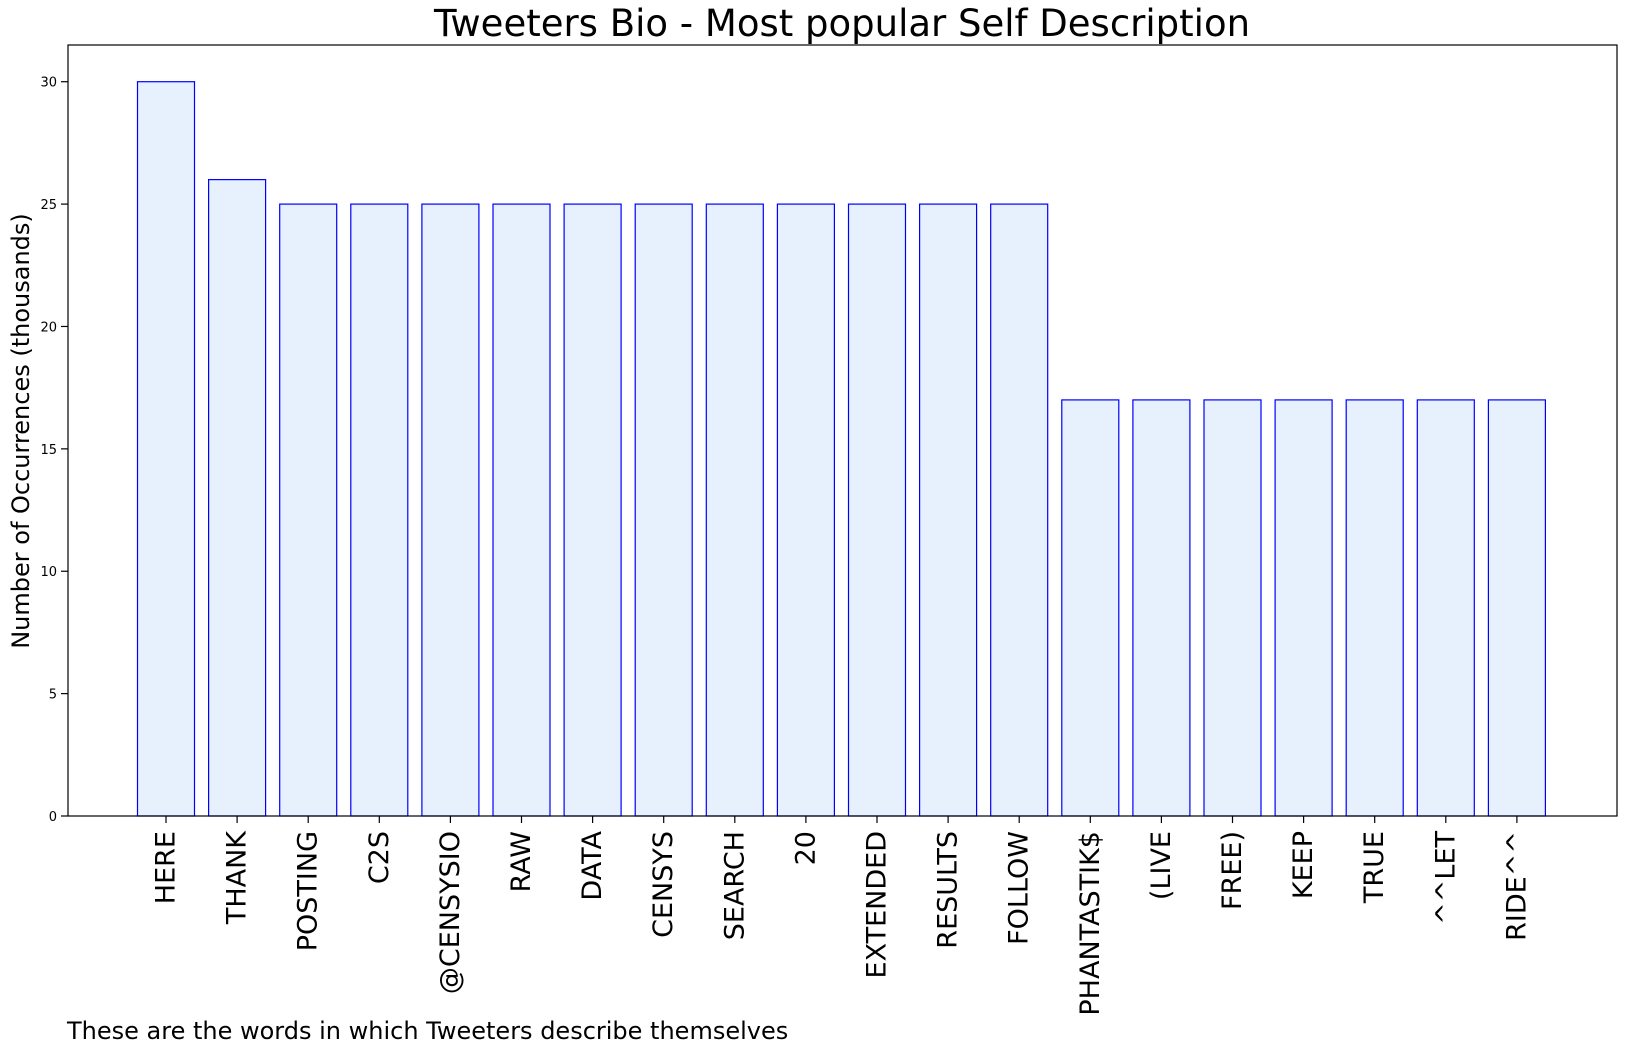 This screenshot has width=1627, height=1054. What do you see at coordinates (948, 890) in the screenshot?
I see `x-tick-label: RESULTS` at bounding box center [948, 890].